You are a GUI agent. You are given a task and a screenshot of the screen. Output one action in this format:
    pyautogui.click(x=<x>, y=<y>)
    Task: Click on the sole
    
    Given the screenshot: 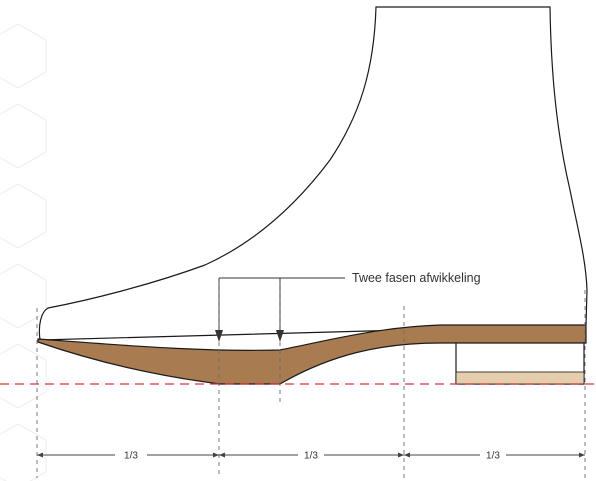 What is the action you would take?
    pyautogui.click(x=312, y=354)
    